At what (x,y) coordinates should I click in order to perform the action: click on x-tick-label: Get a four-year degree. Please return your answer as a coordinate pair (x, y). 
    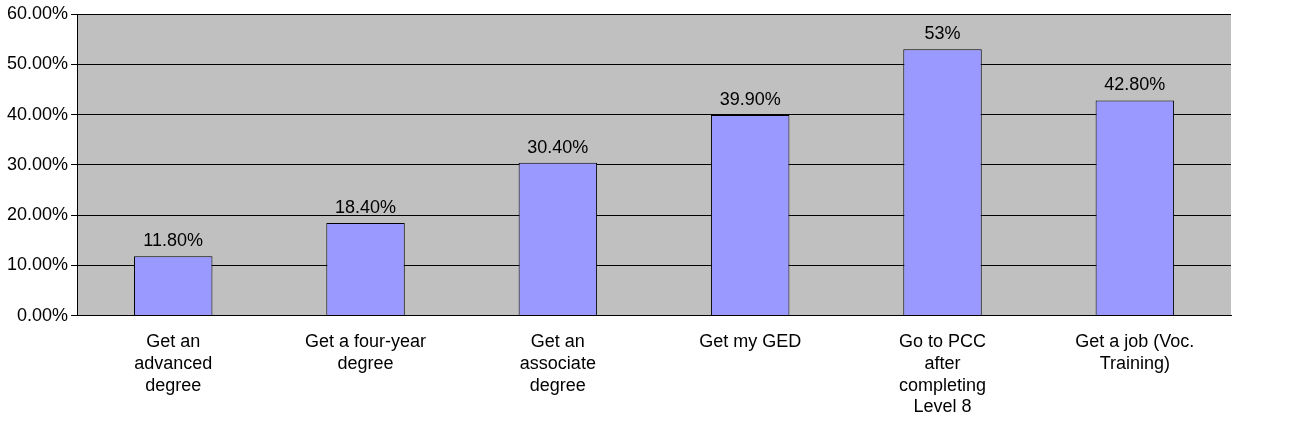
    Looking at the image, I should click on (366, 352).